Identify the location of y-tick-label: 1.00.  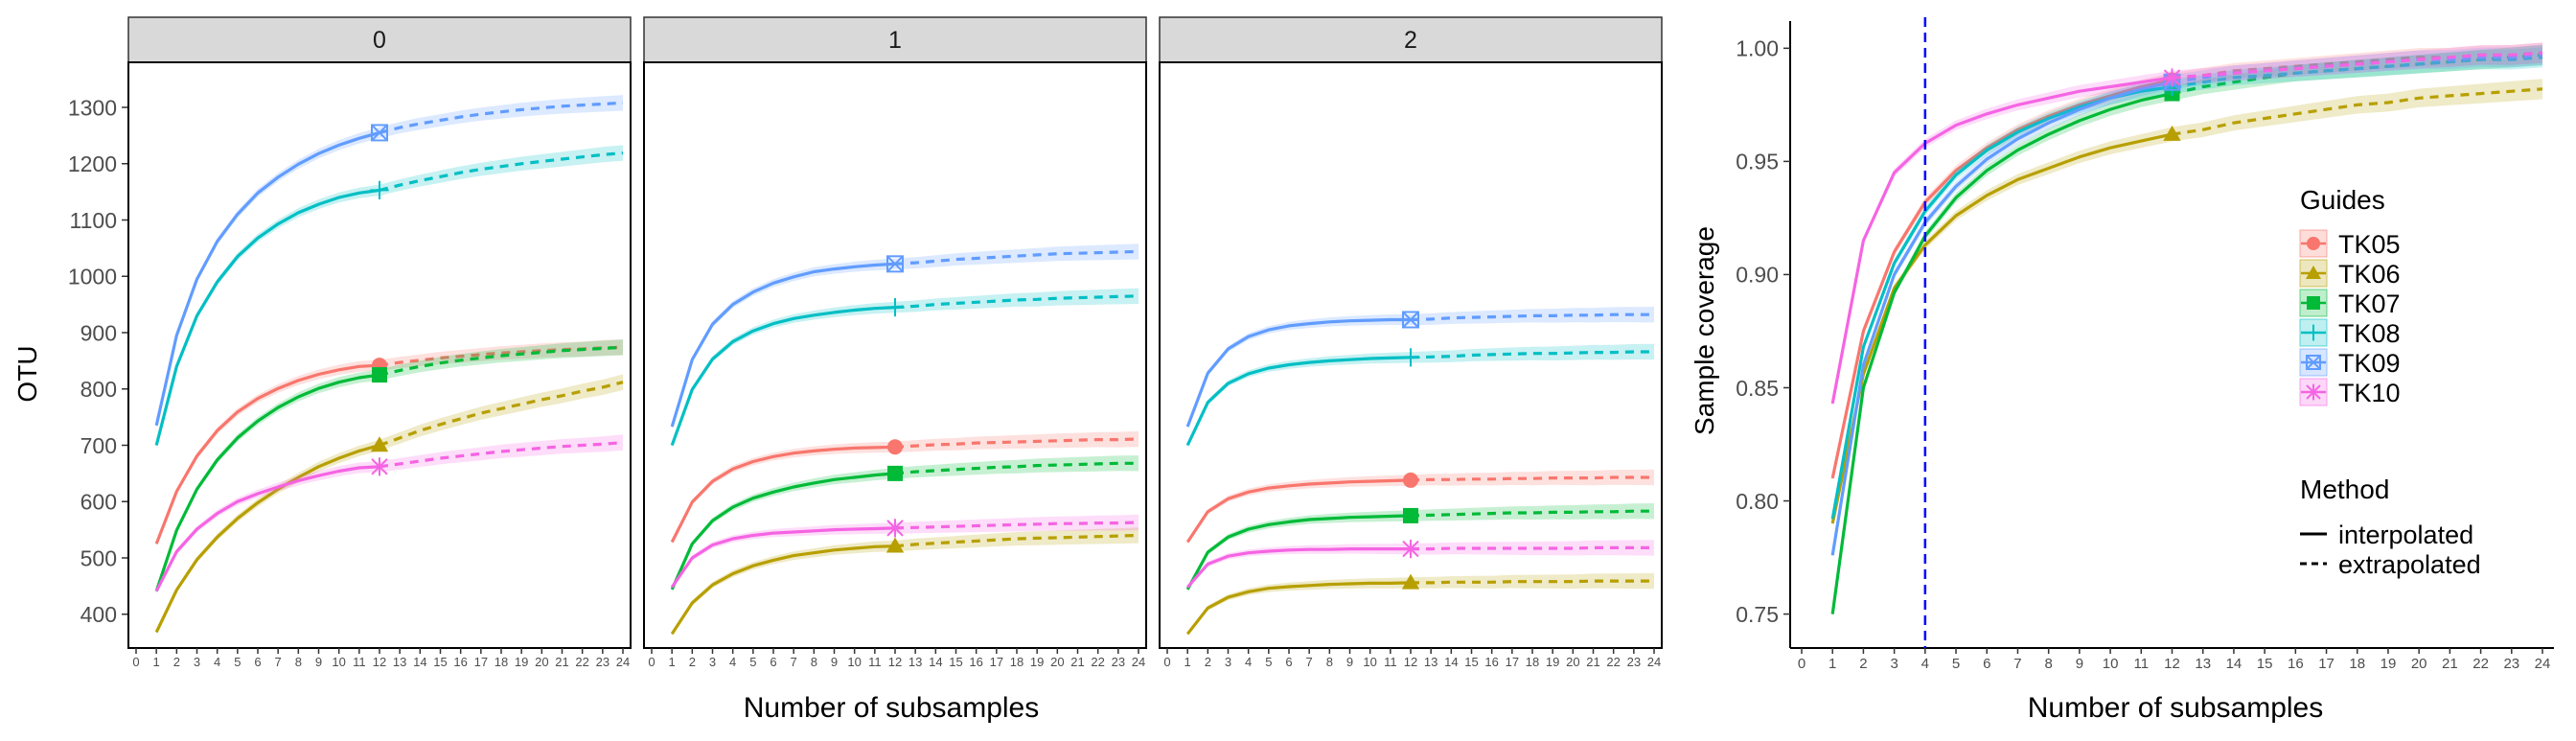
(1757, 48).